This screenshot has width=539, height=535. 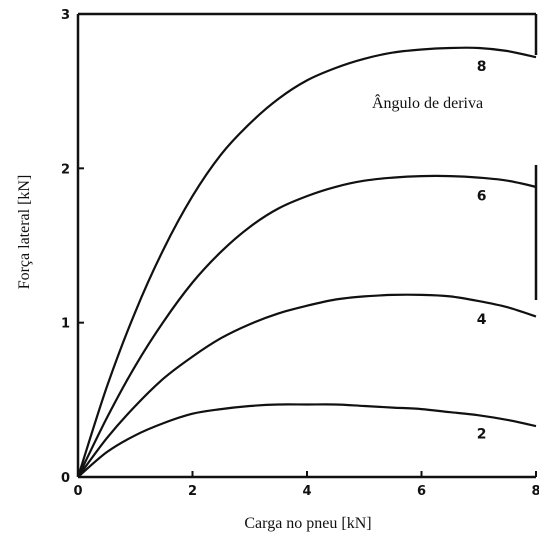 I want to click on series-label-8: 8, so click(x=482, y=67).